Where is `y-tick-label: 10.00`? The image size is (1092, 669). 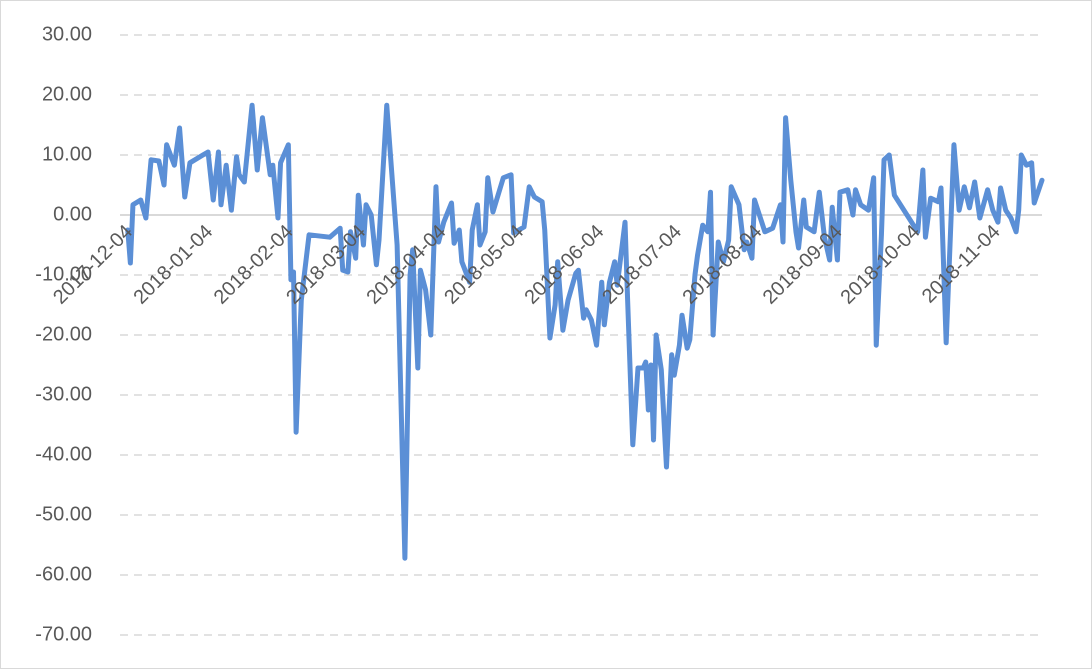
y-tick-label: 10.00 is located at coordinates (67, 154).